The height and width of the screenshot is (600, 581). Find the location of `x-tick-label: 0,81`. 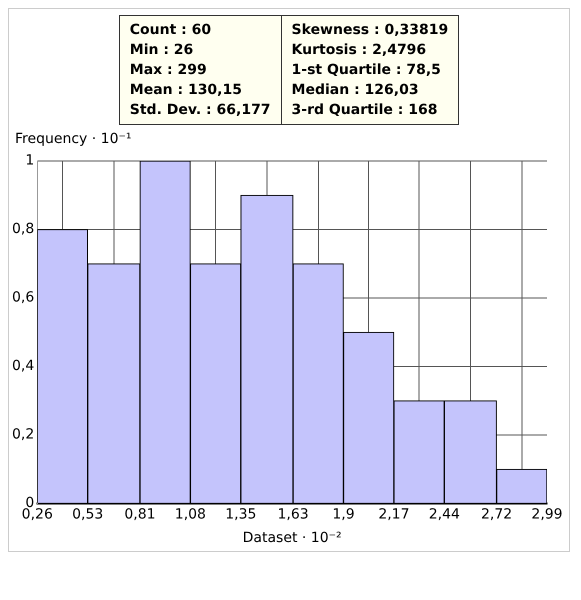

x-tick-label: 0,81 is located at coordinates (140, 514).